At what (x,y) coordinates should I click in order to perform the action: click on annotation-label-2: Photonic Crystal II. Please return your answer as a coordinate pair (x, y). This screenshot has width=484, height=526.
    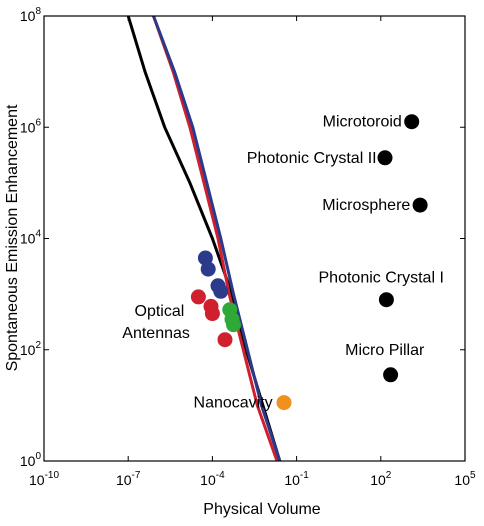
    Looking at the image, I should click on (312, 158).